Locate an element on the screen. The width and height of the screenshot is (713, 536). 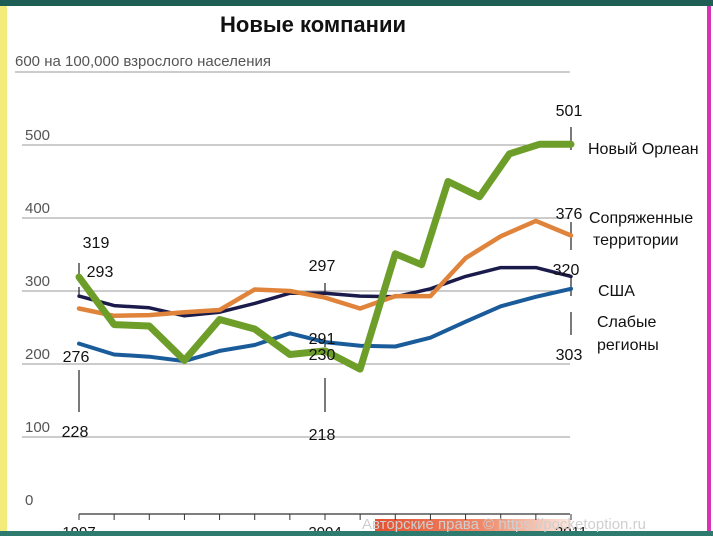
data-label: 376 is located at coordinates (569, 214).